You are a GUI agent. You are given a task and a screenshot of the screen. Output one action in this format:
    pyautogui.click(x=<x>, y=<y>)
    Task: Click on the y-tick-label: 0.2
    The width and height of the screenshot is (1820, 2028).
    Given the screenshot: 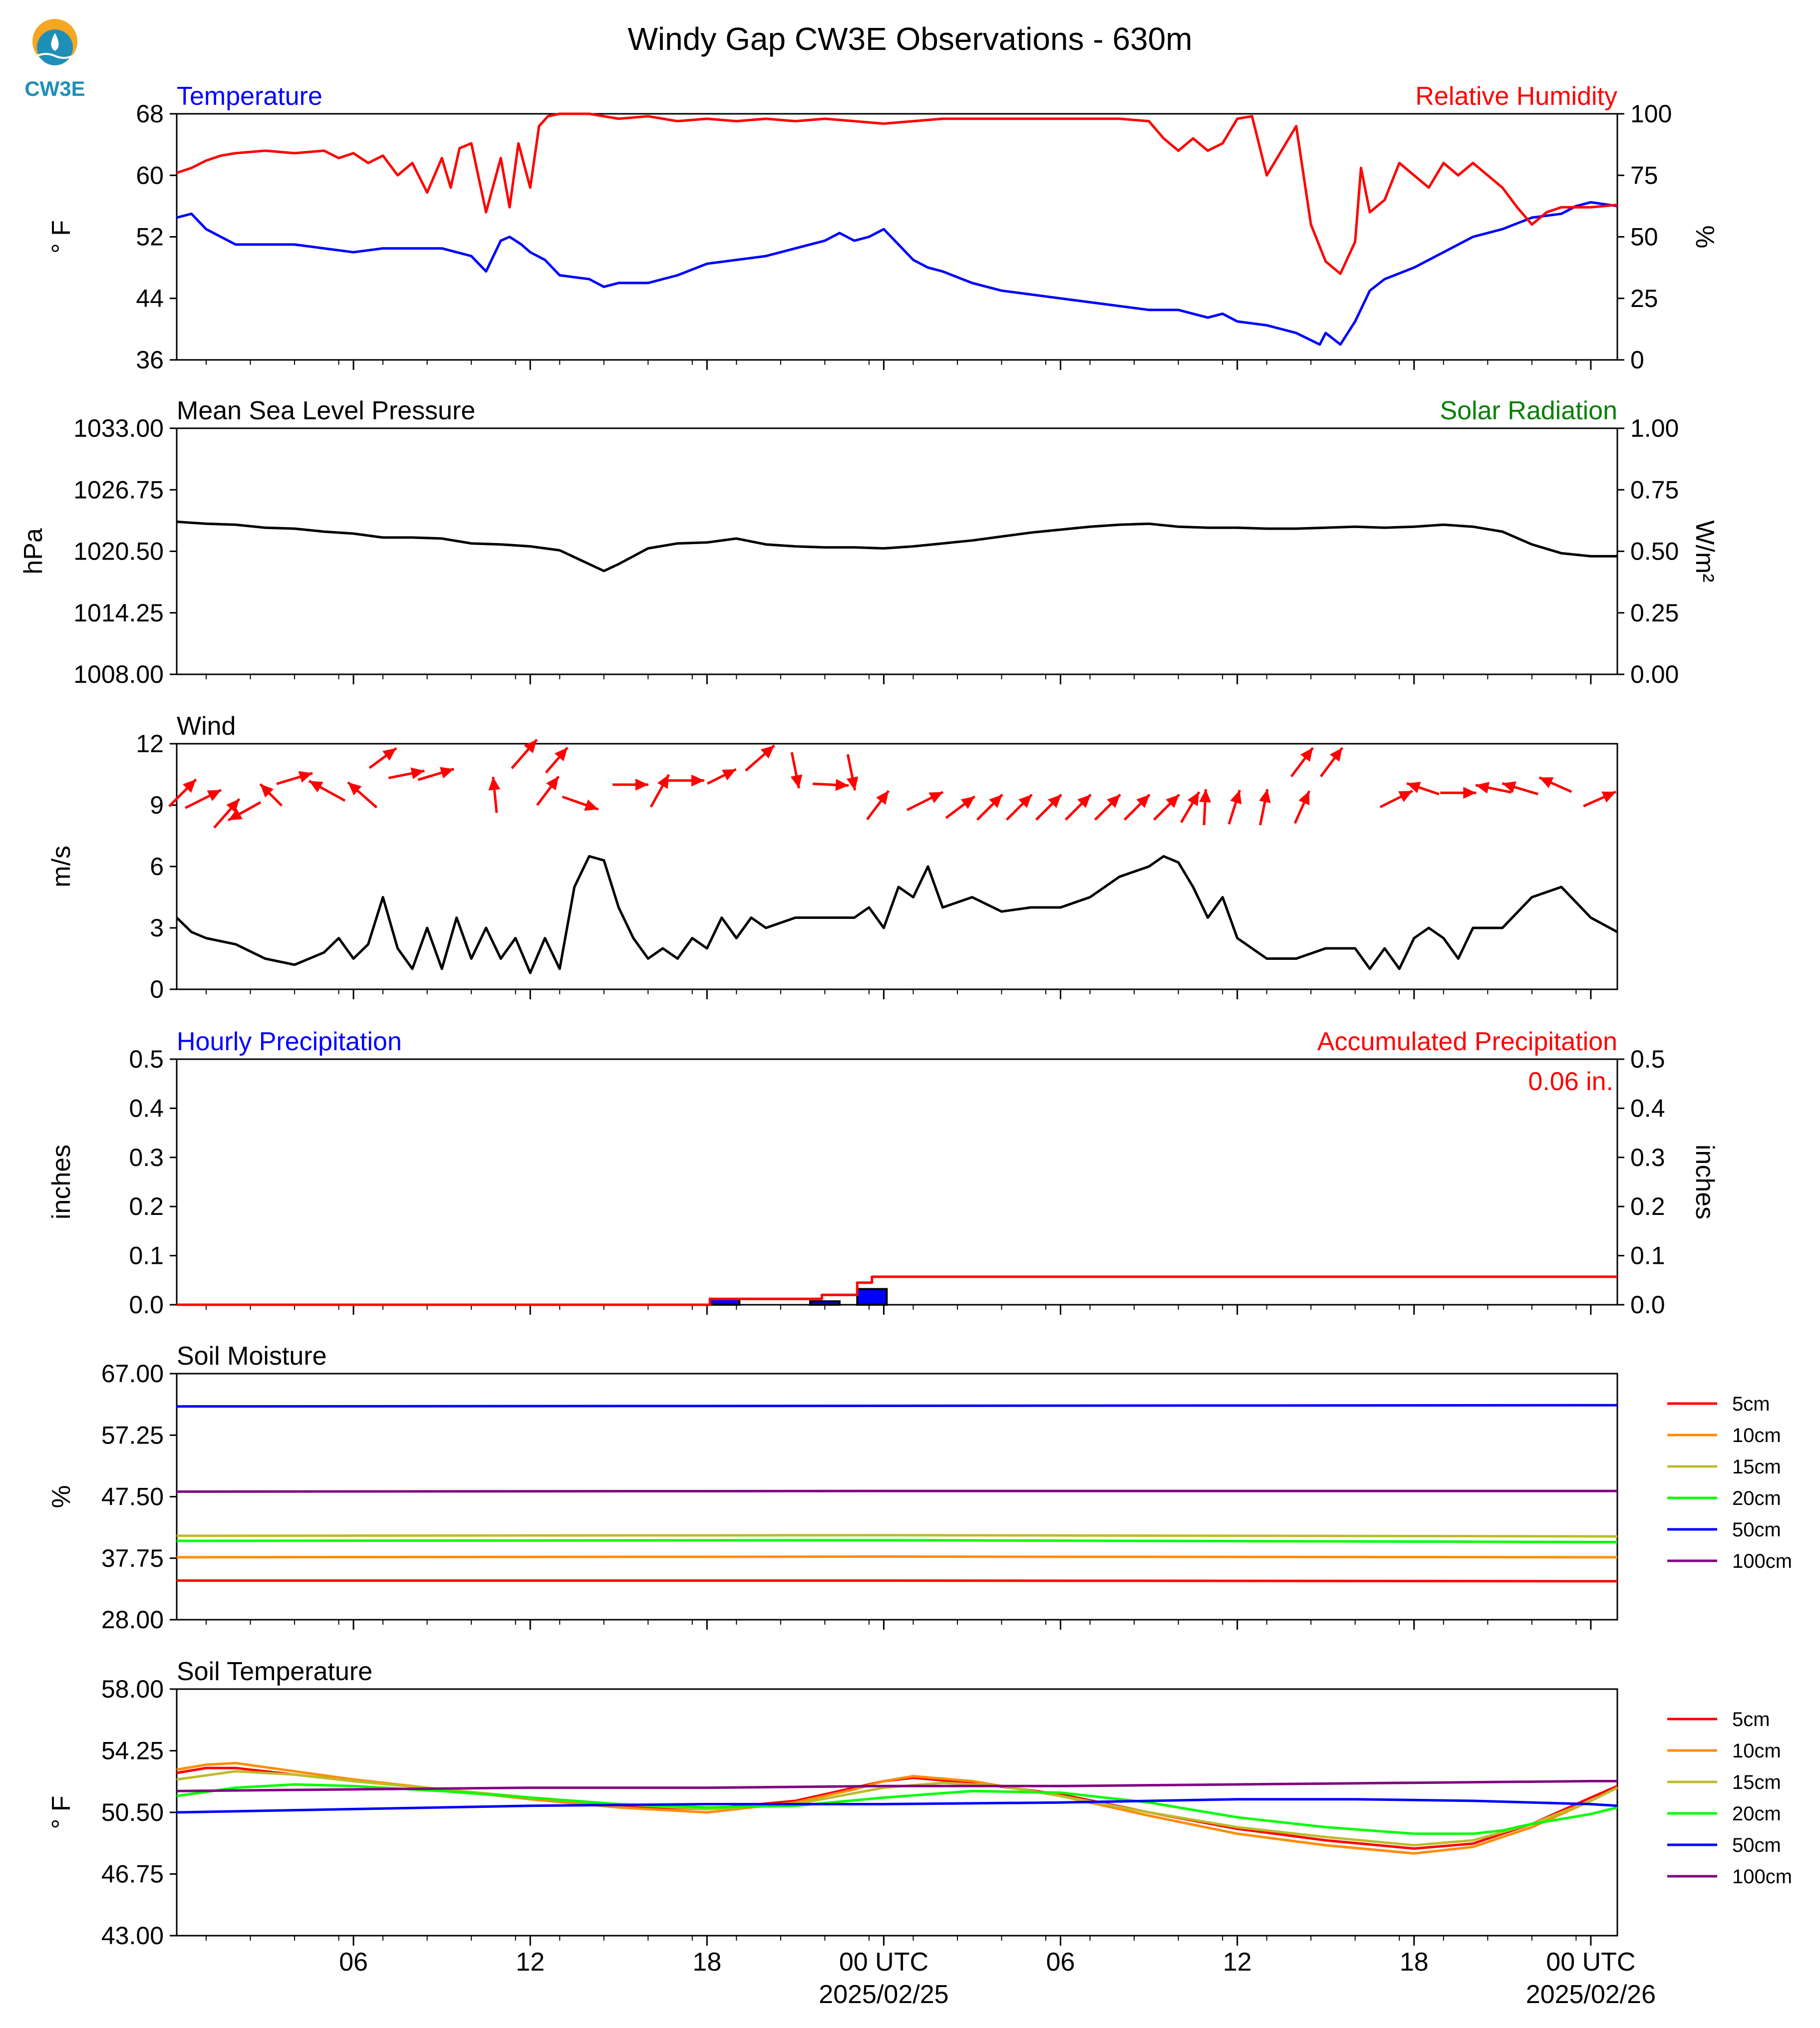 What is the action you would take?
    pyautogui.click(x=146, y=1206)
    